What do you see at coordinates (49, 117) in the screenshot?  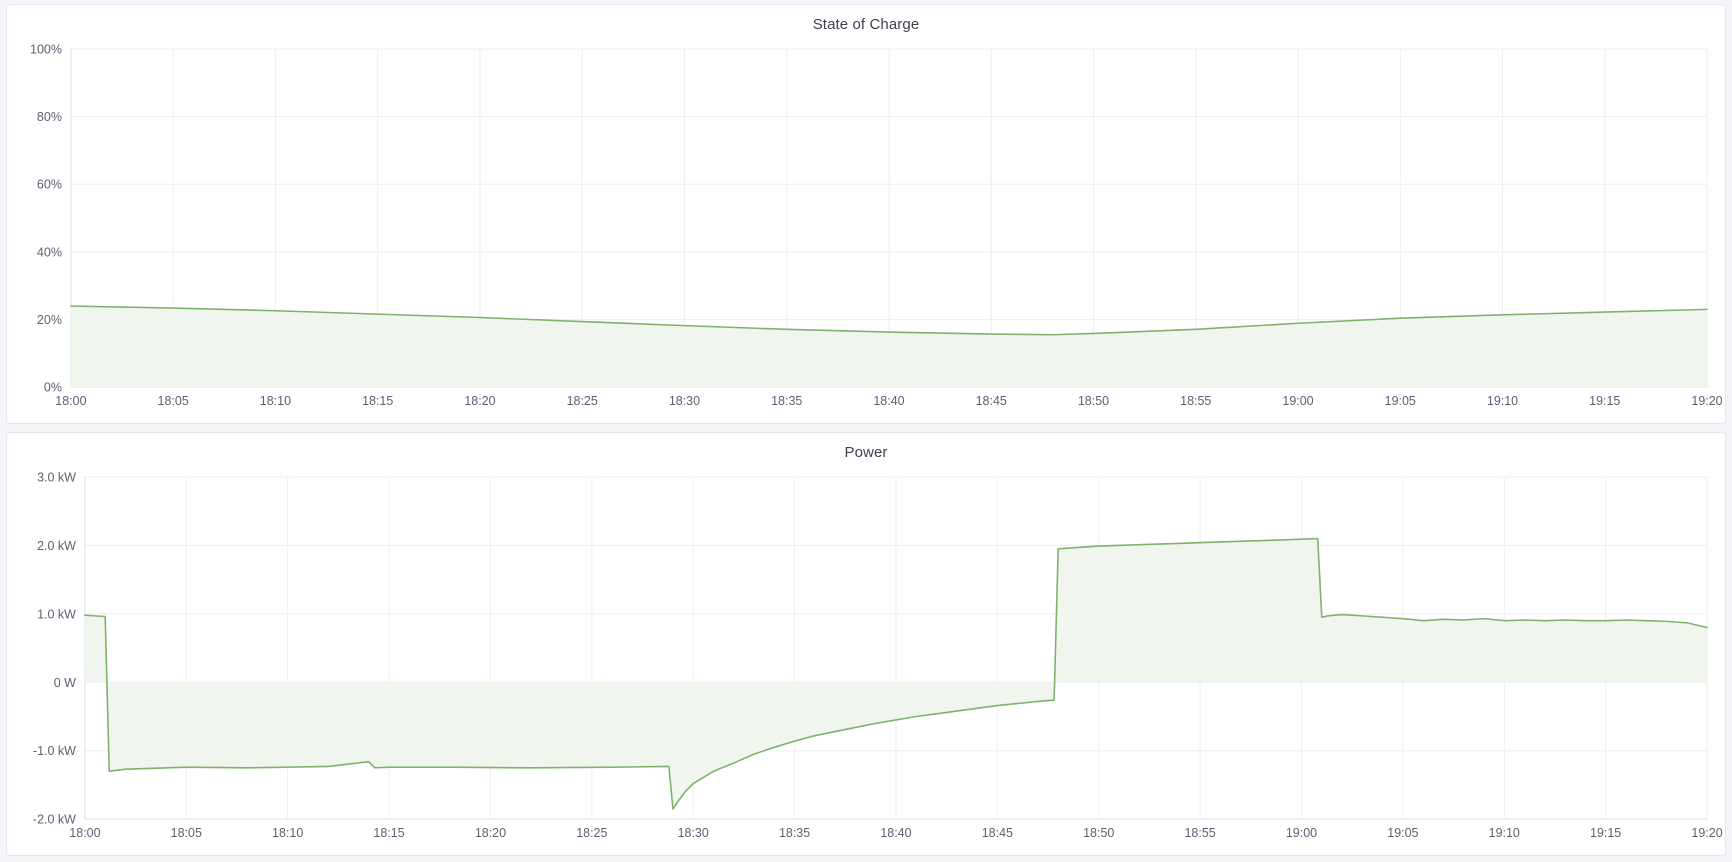 I see `y-axis-tick-label: 80%` at bounding box center [49, 117].